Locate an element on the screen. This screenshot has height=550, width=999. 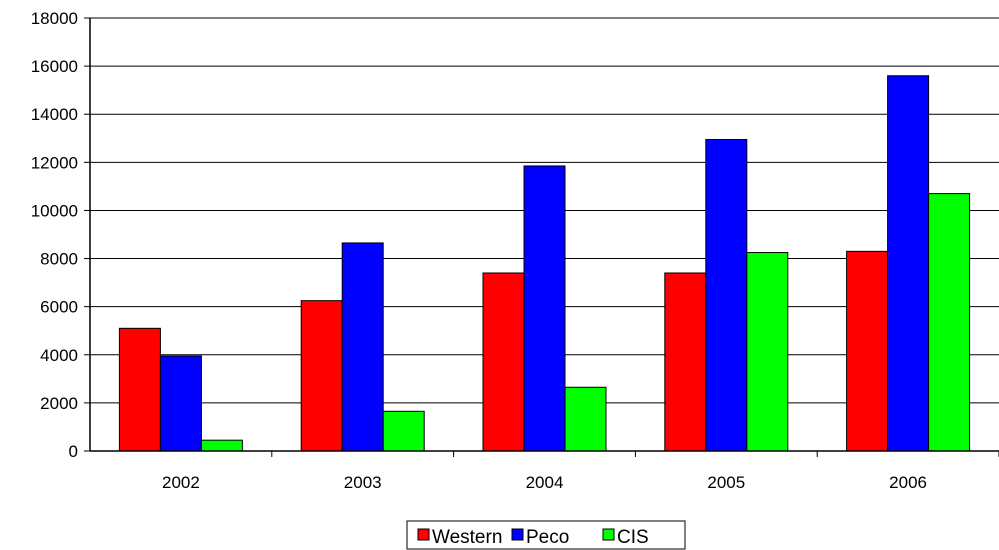
bar-western-2003 is located at coordinates (321, 376).